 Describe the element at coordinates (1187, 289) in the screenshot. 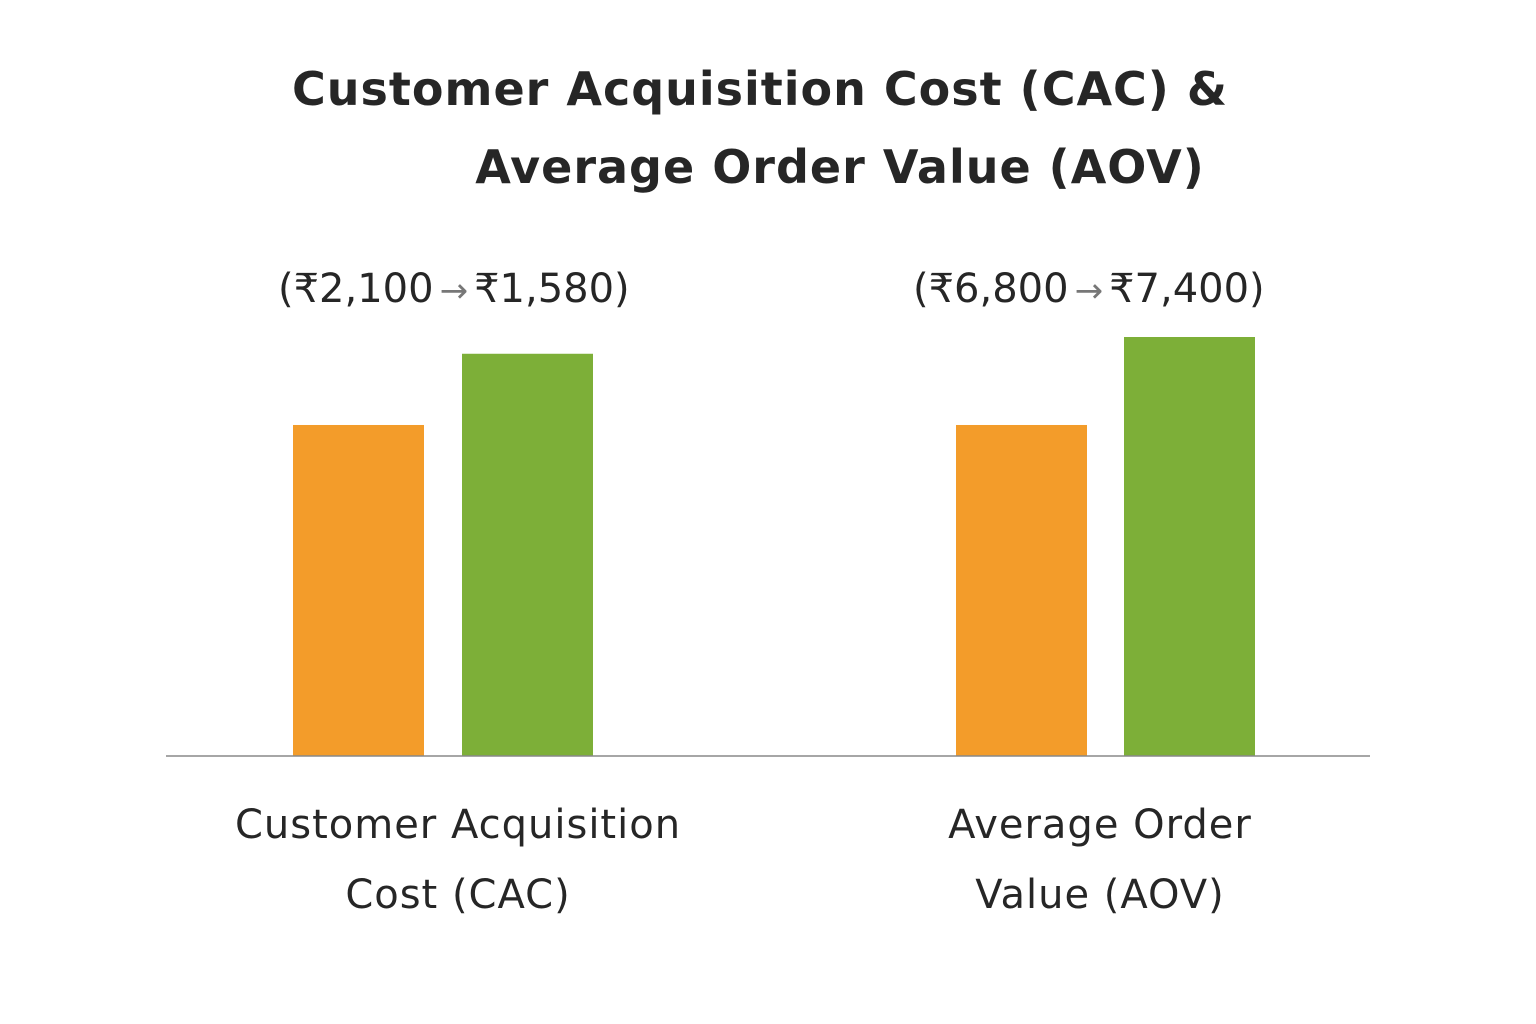

I see `aov-after-value: ₹7,400)` at that location.